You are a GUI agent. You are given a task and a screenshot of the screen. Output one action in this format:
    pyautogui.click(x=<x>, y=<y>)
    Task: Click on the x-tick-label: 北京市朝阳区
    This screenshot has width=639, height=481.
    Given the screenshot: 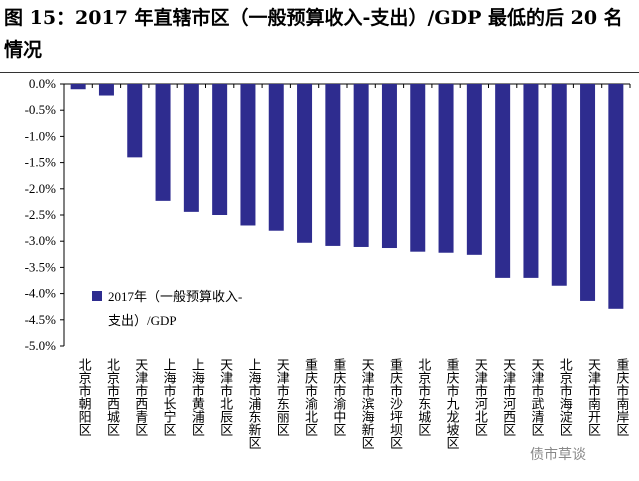 What is the action you would take?
    pyautogui.click(x=84, y=397)
    